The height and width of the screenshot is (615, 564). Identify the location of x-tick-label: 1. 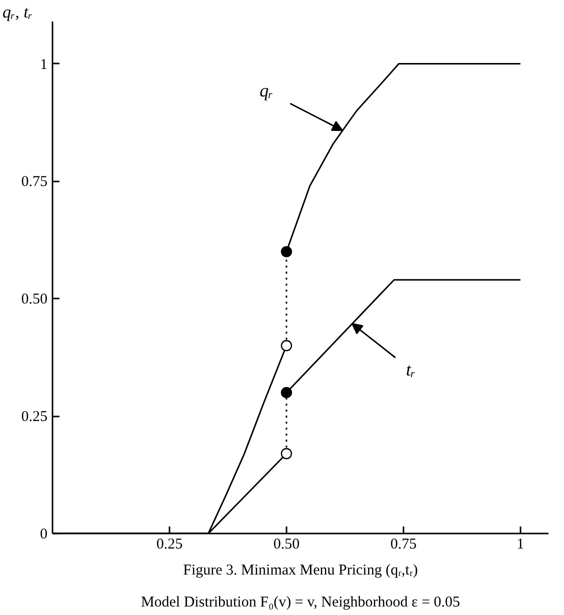
(520, 544).